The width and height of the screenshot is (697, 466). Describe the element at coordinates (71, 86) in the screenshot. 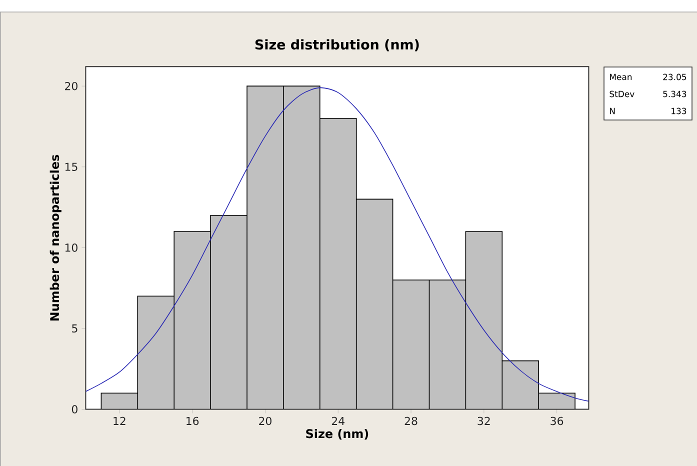

I see `y-tick-label: 20` at that location.